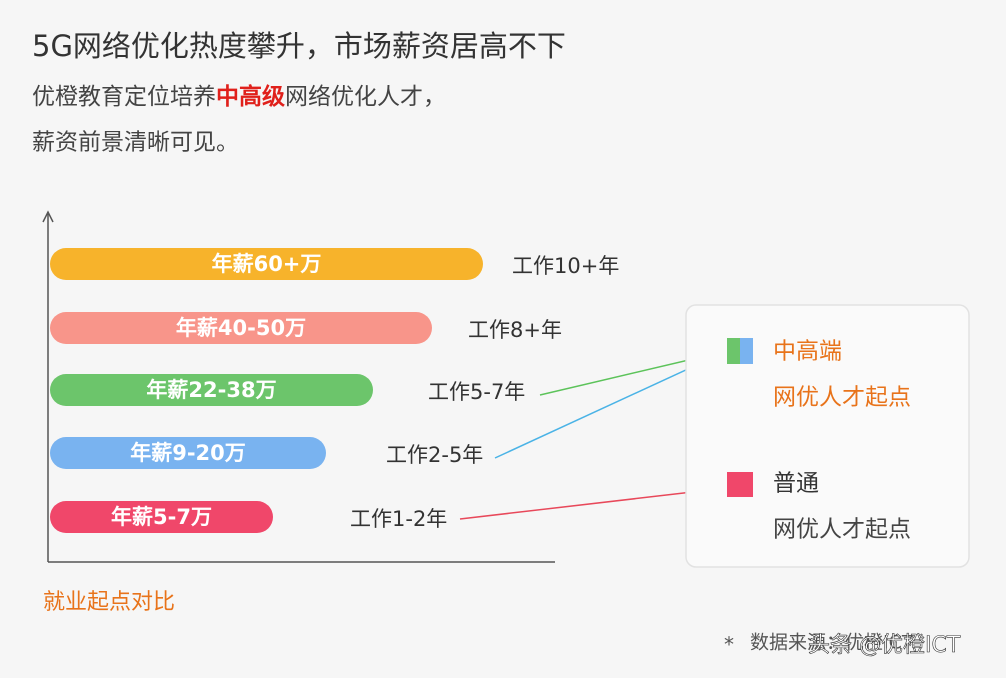 This screenshot has width=1006, height=678. What do you see at coordinates (476, 392) in the screenshot?
I see `experience-label: 工作5-7年` at bounding box center [476, 392].